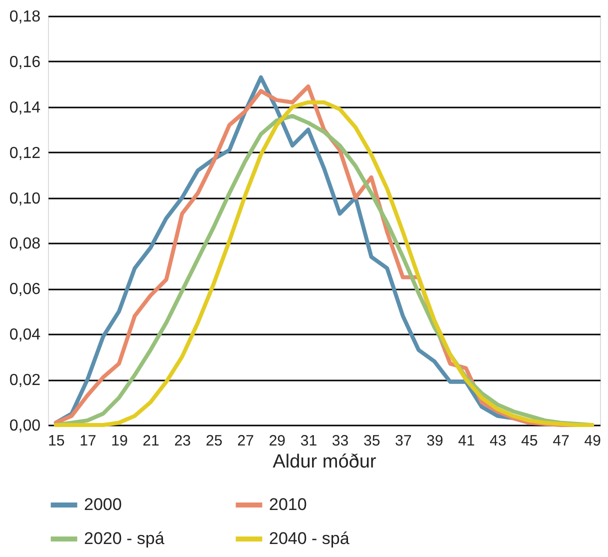 The width and height of the screenshot is (608, 557). Describe the element at coordinates (592, 441) in the screenshot. I see `x-tick-label: 49` at that location.